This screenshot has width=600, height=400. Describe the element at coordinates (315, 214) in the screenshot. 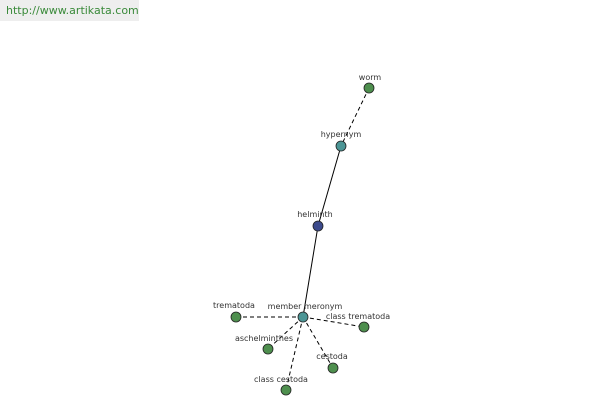

I see `node-label: helminth` at that location.